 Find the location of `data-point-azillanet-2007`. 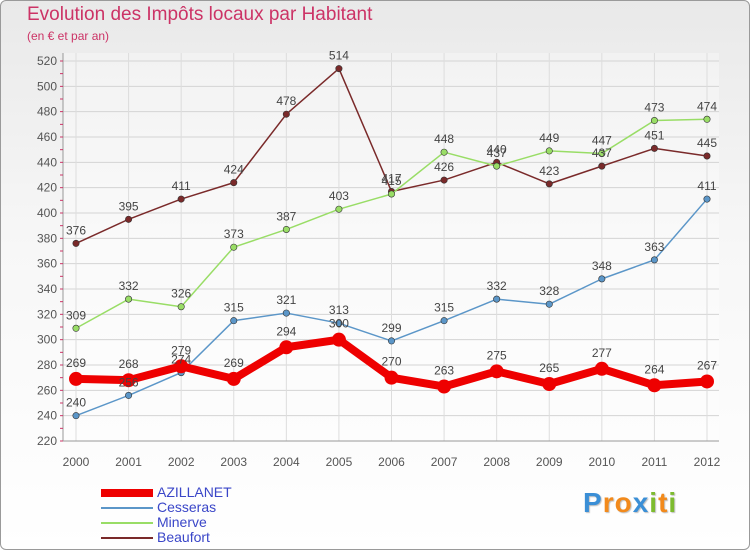

data-point-azillanet-2007 is located at coordinates (444, 386).